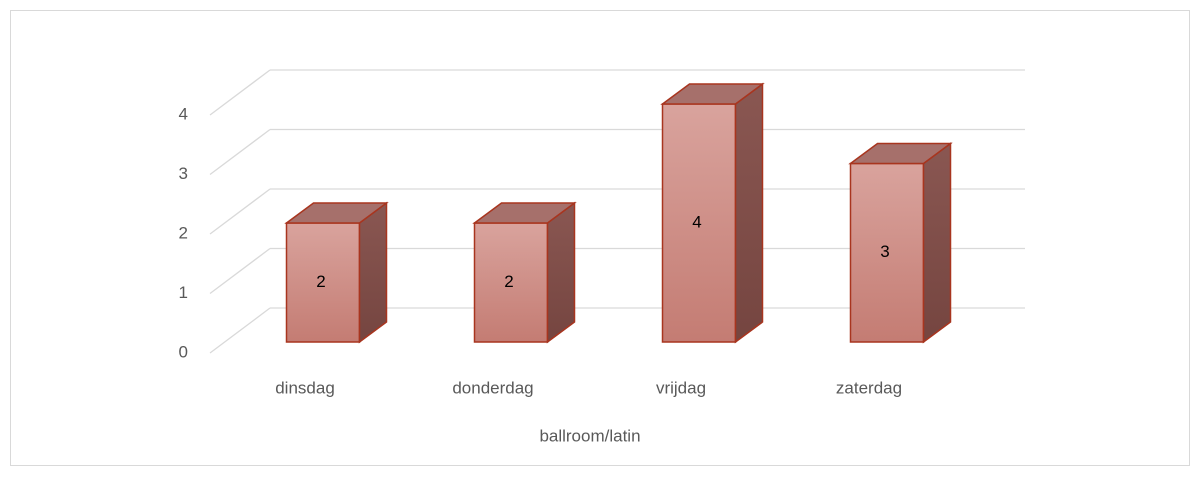 The height and width of the screenshot is (481, 1199). Describe the element at coordinates (681, 387) in the screenshot. I see `x-tick-label: vrijdag` at that location.